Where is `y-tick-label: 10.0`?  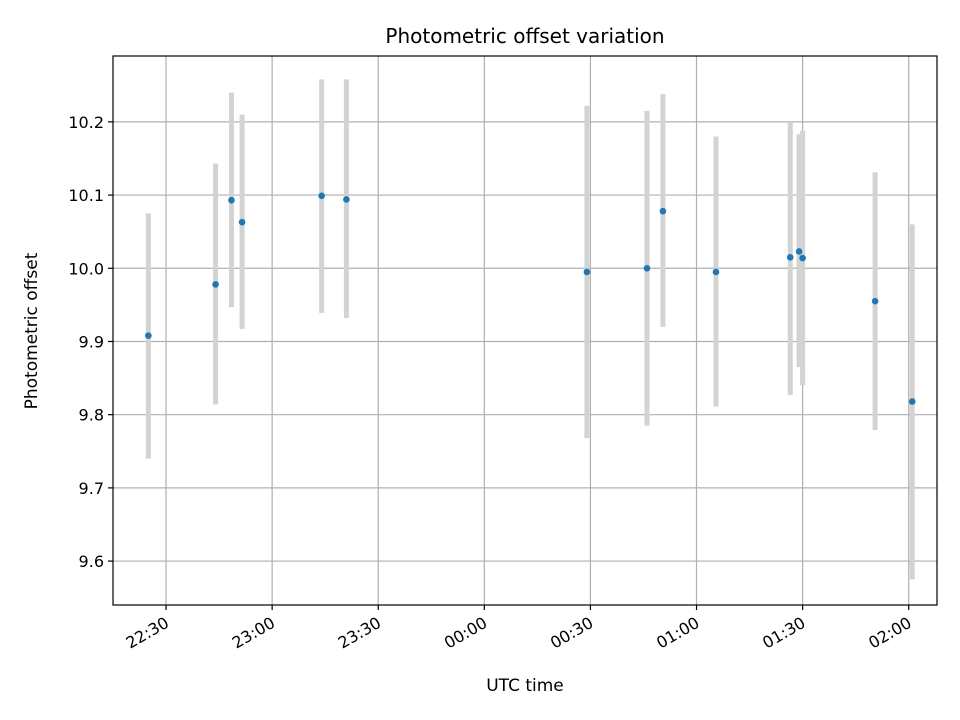
y-tick-label: 10.0 is located at coordinates (86, 268).